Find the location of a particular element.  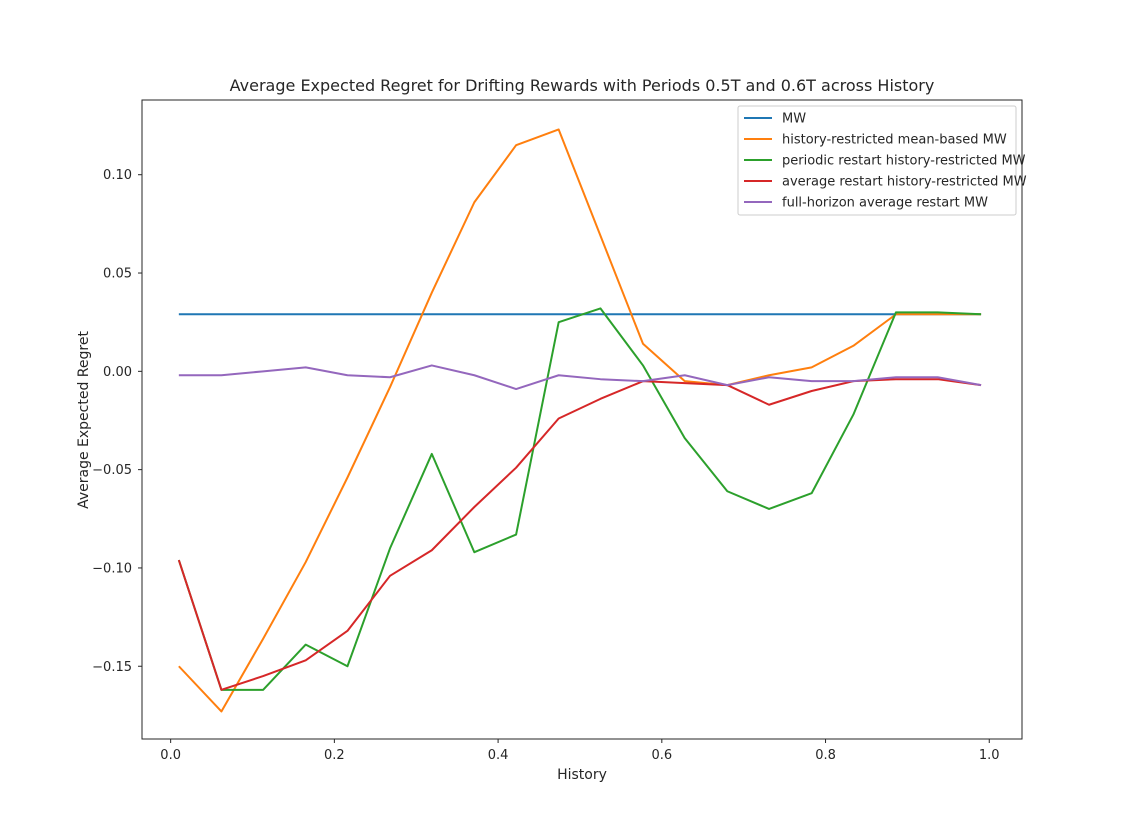

legend-label-3: periodic restart history-restricted MW is located at coordinates (904, 161).